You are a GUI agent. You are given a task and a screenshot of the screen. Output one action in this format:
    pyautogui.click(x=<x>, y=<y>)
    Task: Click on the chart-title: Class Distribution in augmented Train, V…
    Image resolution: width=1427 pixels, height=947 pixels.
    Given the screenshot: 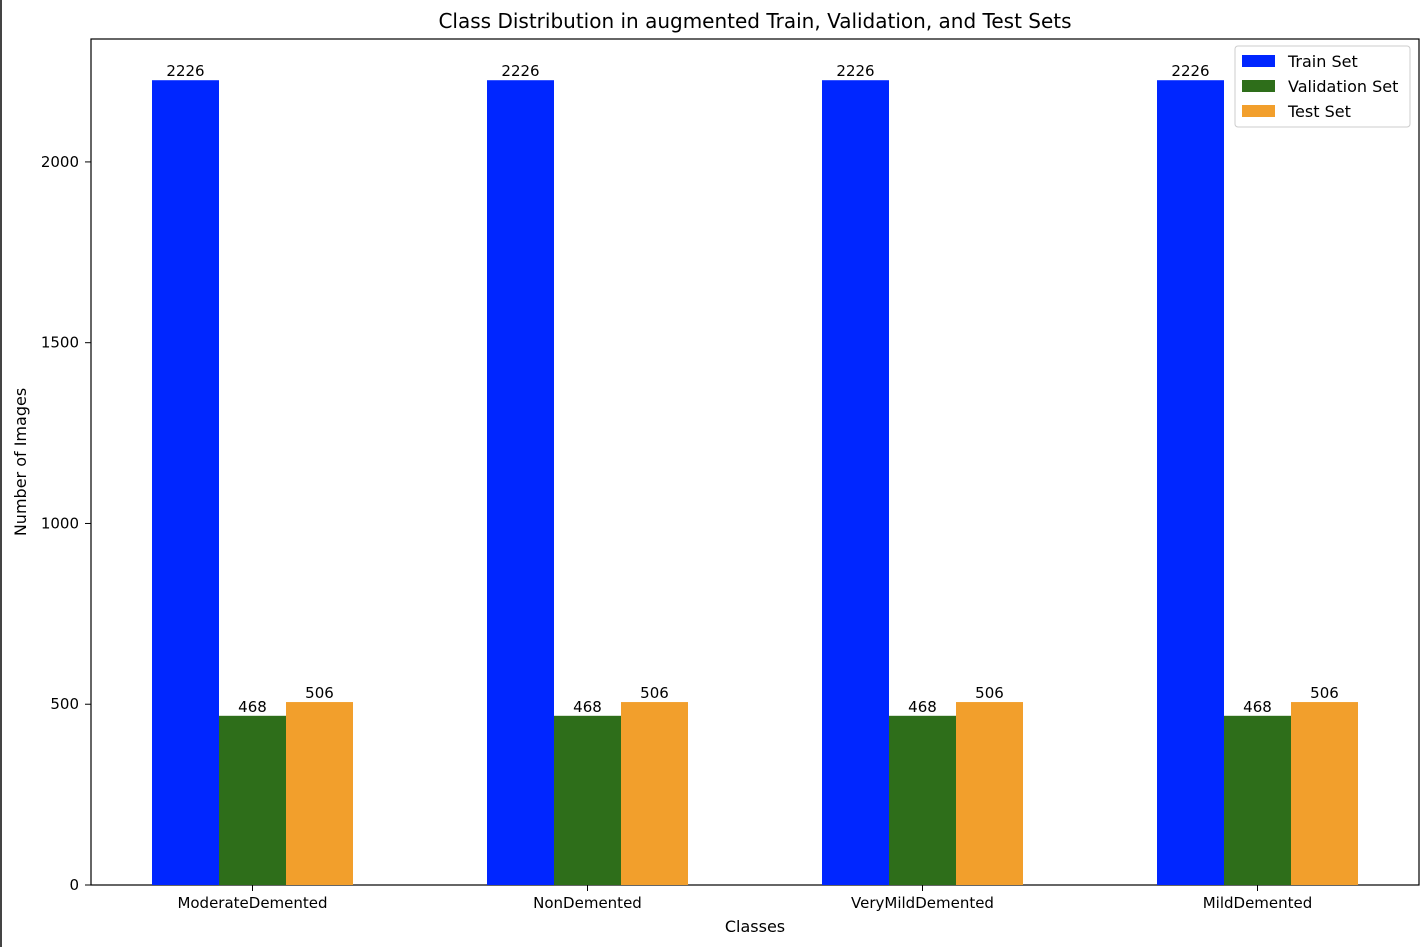 What is the action you would take?
    pyautogui.click(x=754, y=21)
    